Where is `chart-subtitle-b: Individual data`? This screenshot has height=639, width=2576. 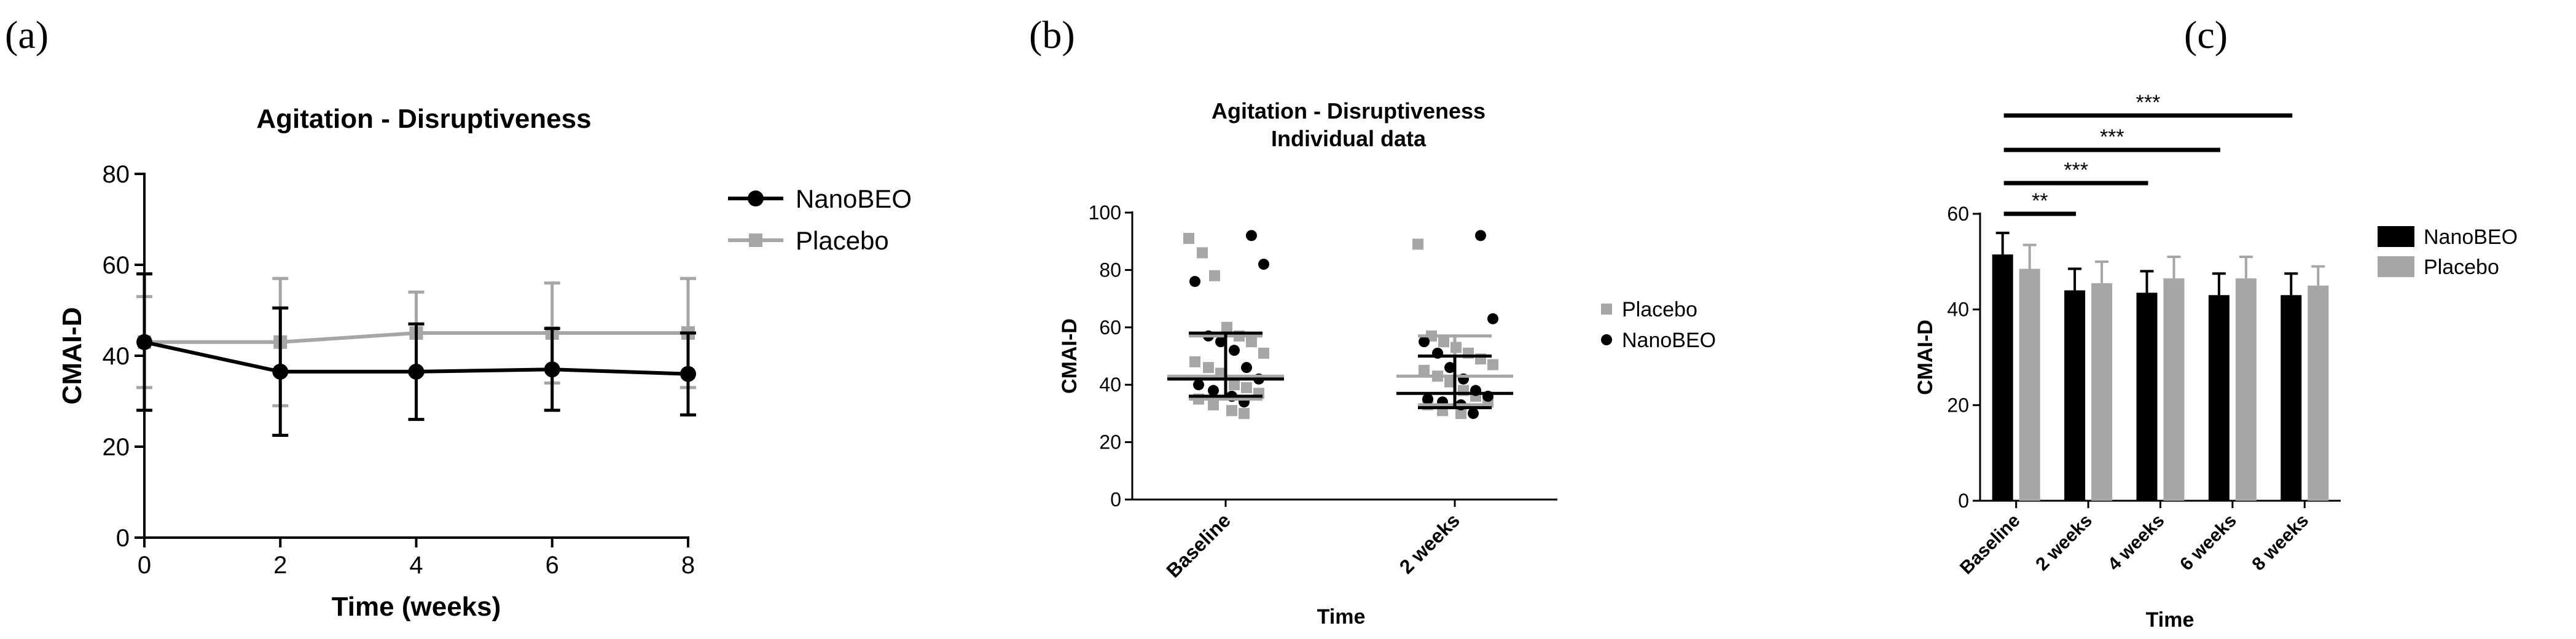 chart-subtitle-b: Individual data is located at coordinates (1349, 138).